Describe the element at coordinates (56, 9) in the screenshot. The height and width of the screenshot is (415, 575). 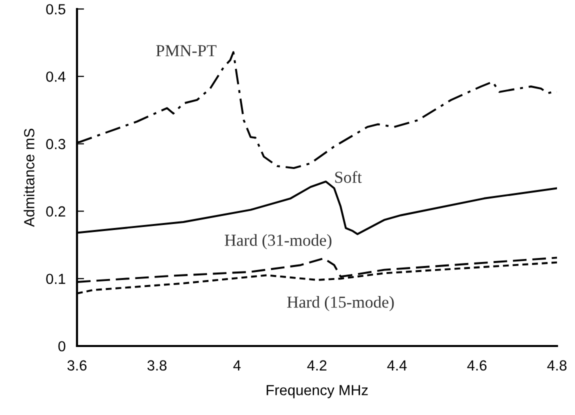
I see `y-tick-label: 0.5` at that location.